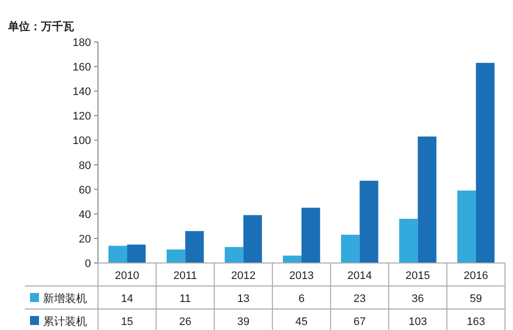 The width and height of the screenshot is (513, 330). Describe the element at coordinates (84, 166) in the screenshot. I see `y-tick-label: 80` at that location.